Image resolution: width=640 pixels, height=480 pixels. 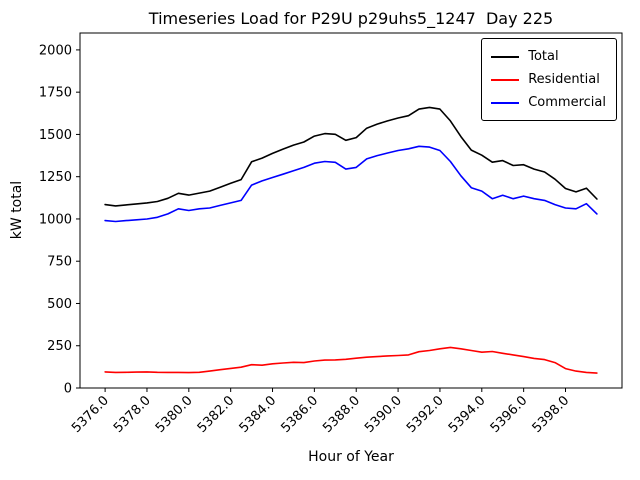 I want to click on x-axis-label: Hour of Year, so click(x=351, y=457).